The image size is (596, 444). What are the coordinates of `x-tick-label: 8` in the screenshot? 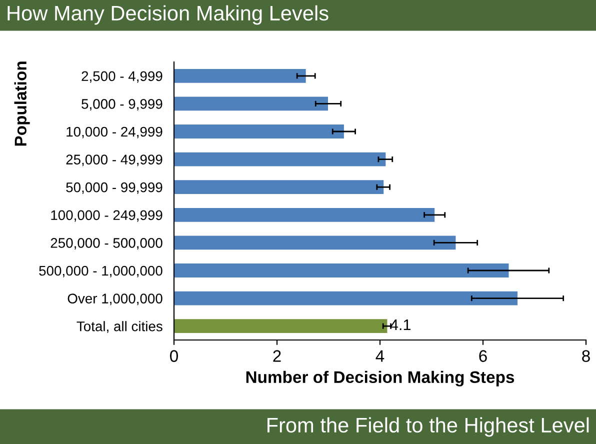 It's located at (586, 356).